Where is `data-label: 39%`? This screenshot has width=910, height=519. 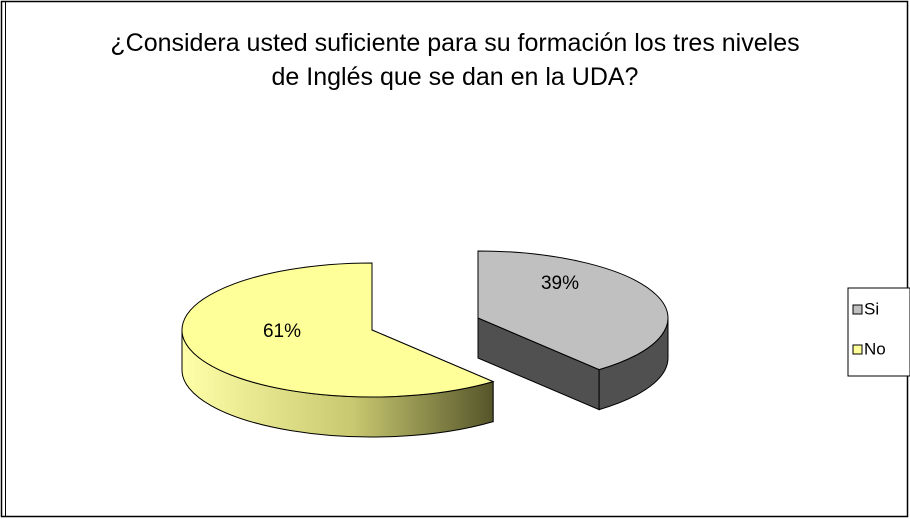
data-label: 39% is located at coordinates (560, 283).